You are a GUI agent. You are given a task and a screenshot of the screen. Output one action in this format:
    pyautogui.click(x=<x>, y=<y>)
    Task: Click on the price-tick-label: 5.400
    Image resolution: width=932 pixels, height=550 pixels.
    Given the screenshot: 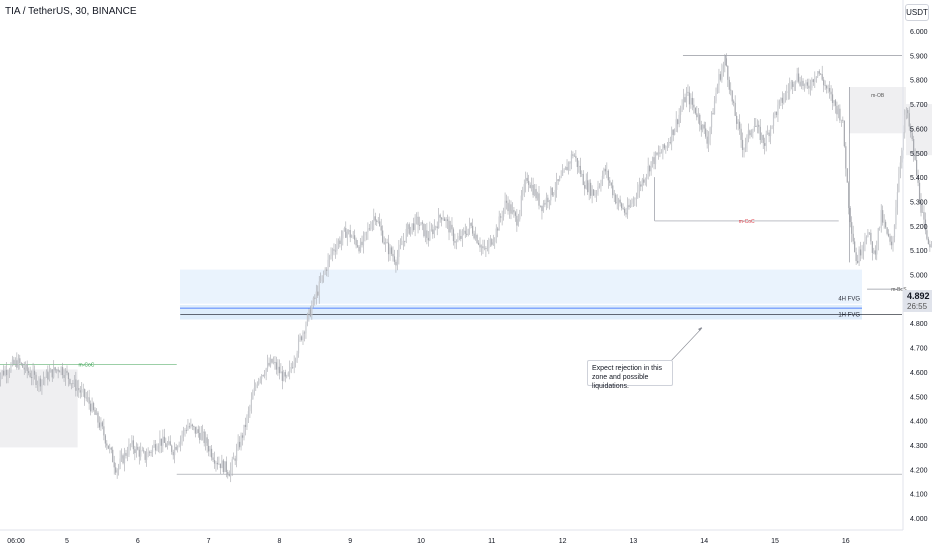 What is the action you would take?
    pyautogui.click(x=919, y=178)
    